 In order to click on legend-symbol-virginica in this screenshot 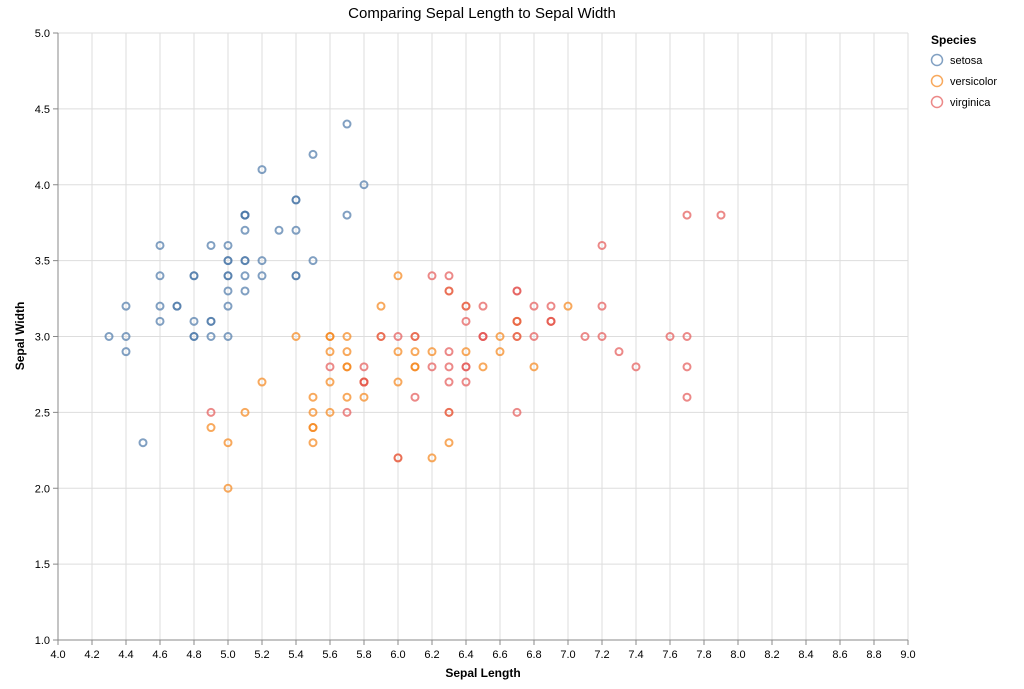, I will do `click(937, 102)`.